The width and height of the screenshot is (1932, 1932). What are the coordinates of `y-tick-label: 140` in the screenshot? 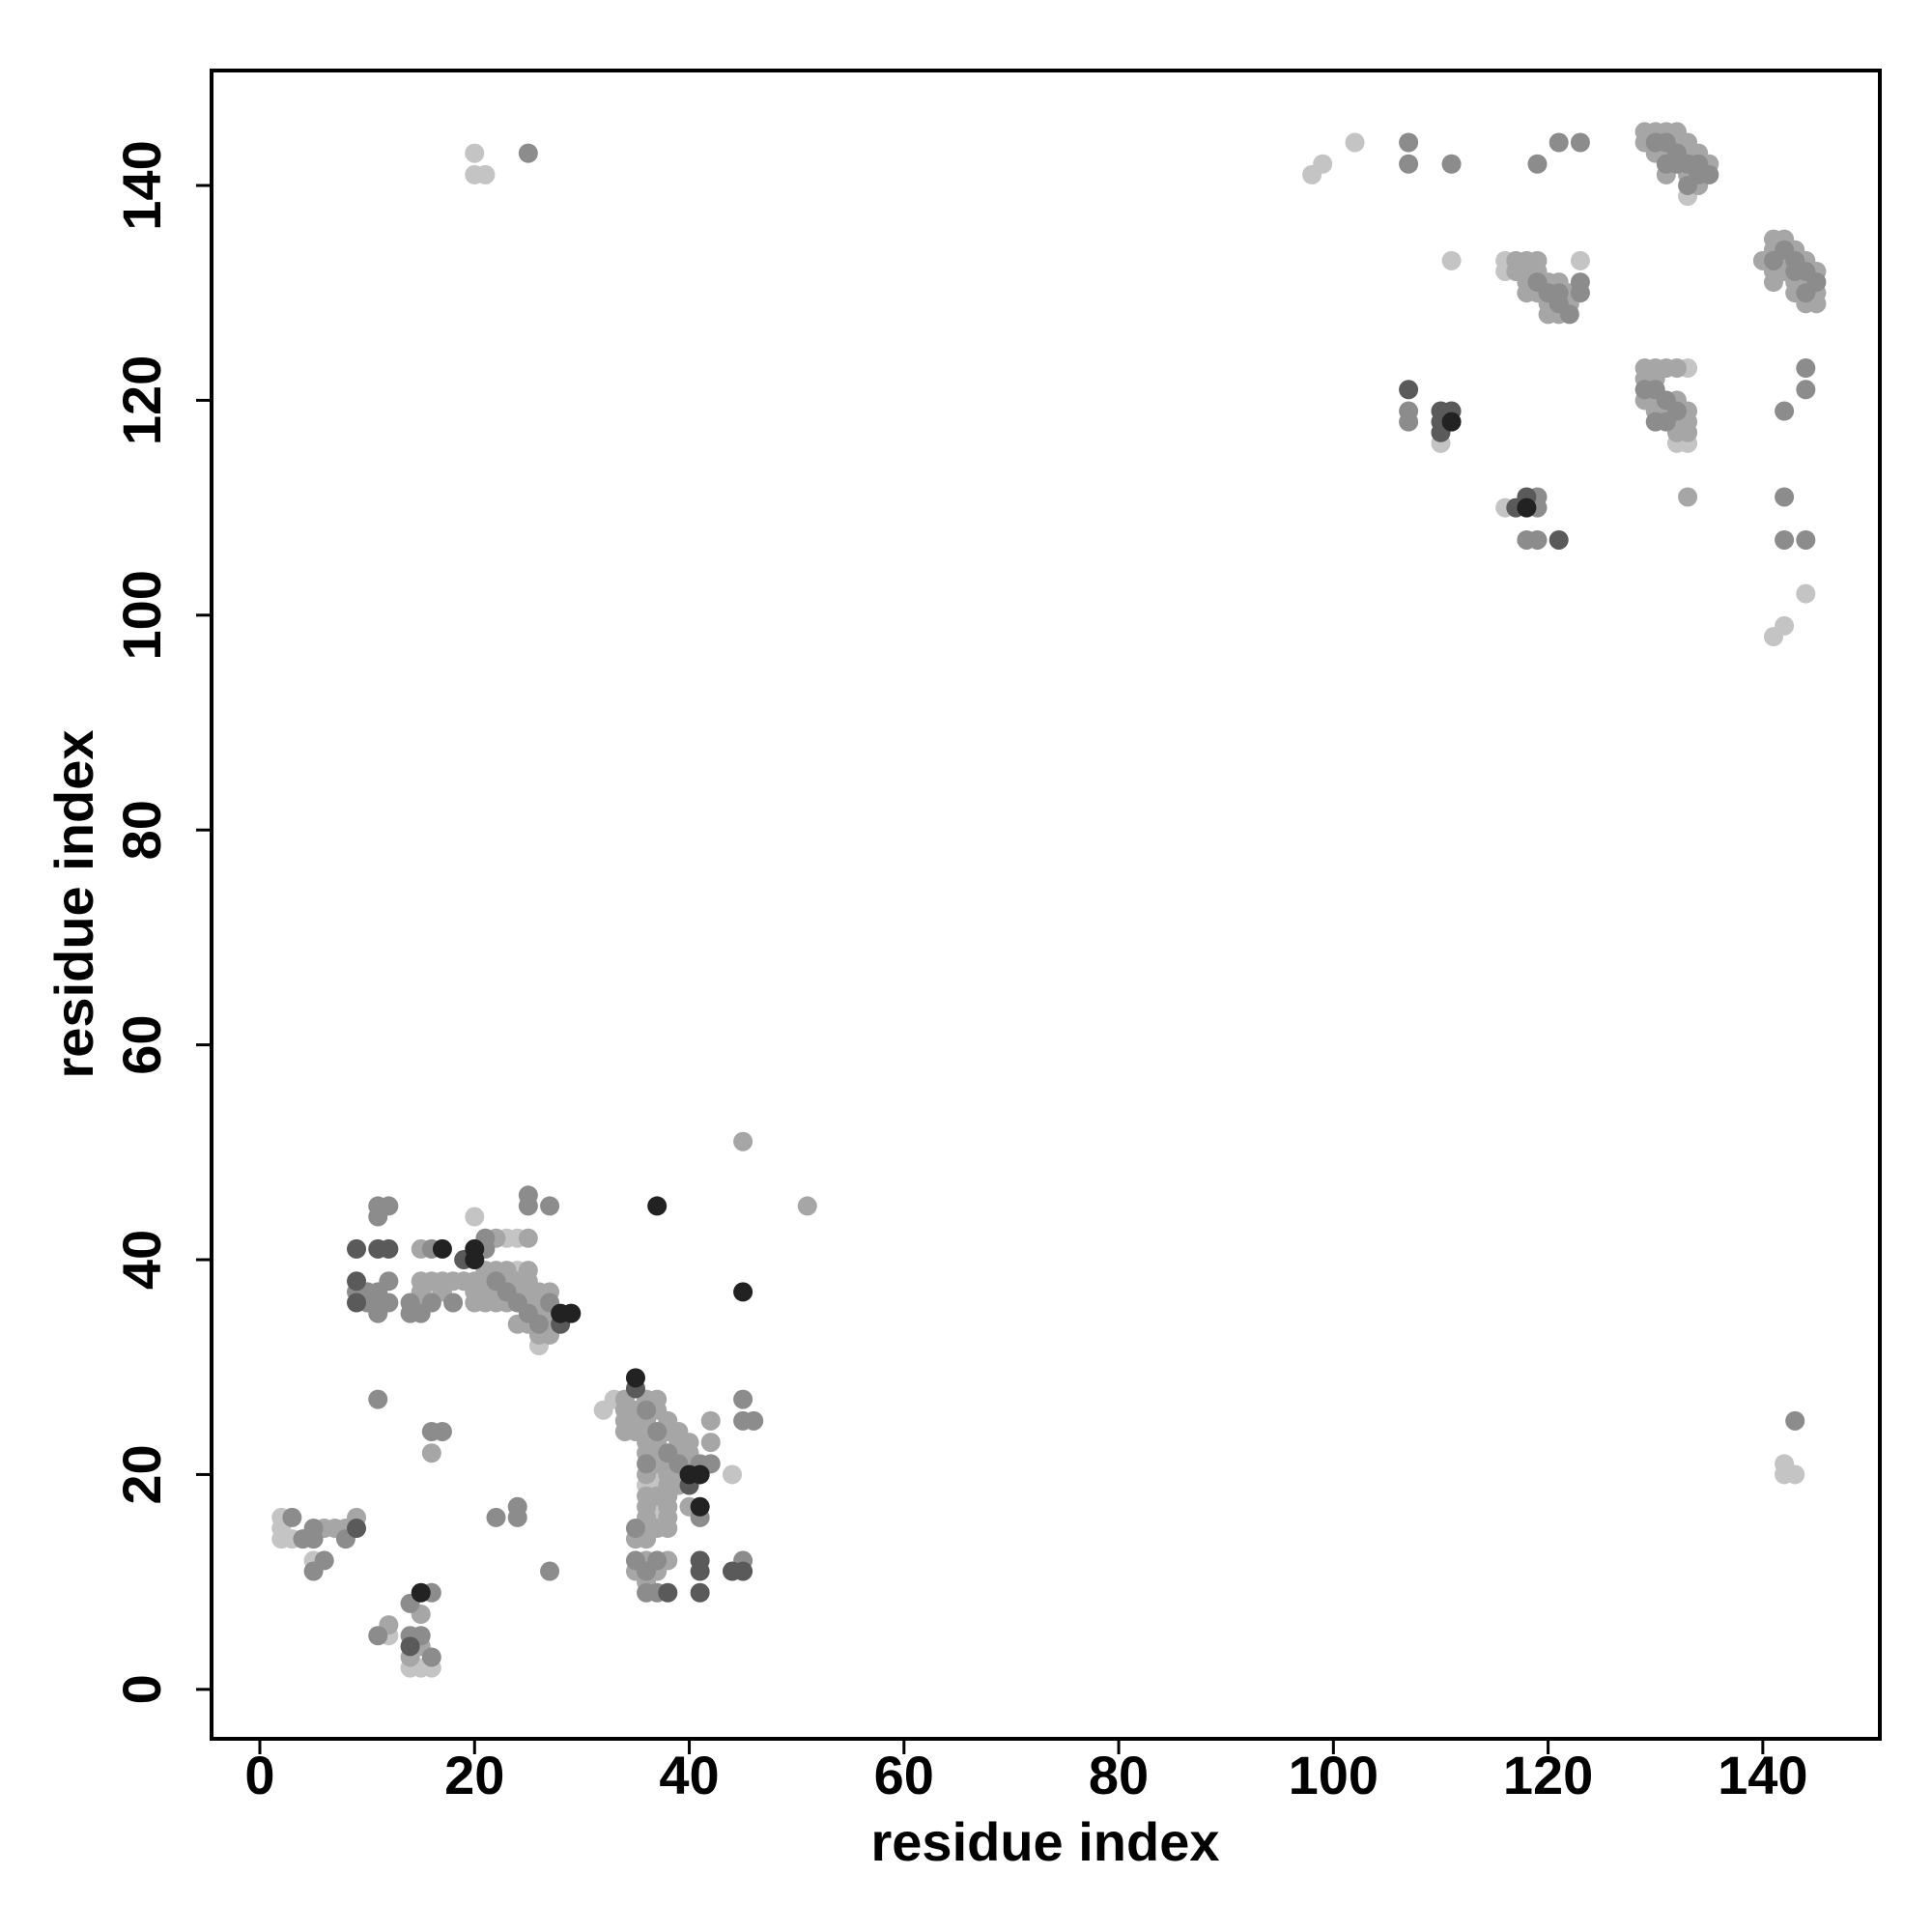 It's located at (141, 185).